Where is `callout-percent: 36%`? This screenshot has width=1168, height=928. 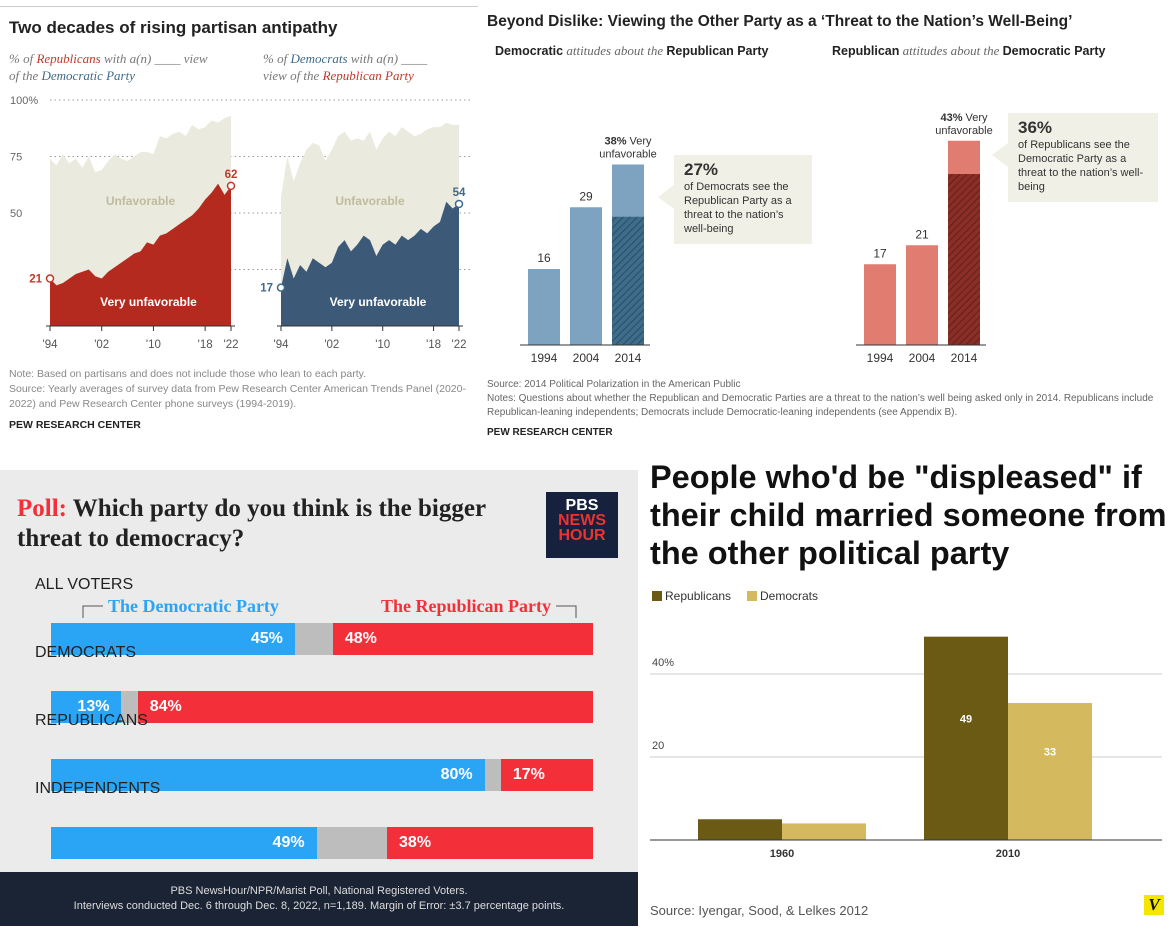
callout-percent: 36% is located at coordinates (1035, 127).